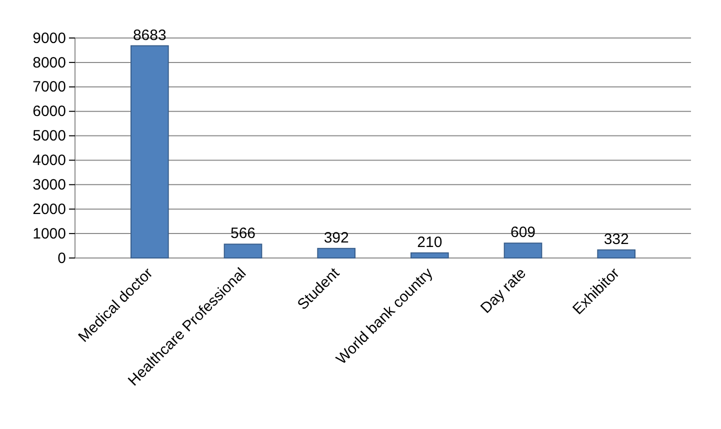 The height and width of the screenshot is (429, 721). What do you see at coordinates (523, 233) in the screenshot?
I see `data-label: 609` at bounding box center [523, 233].